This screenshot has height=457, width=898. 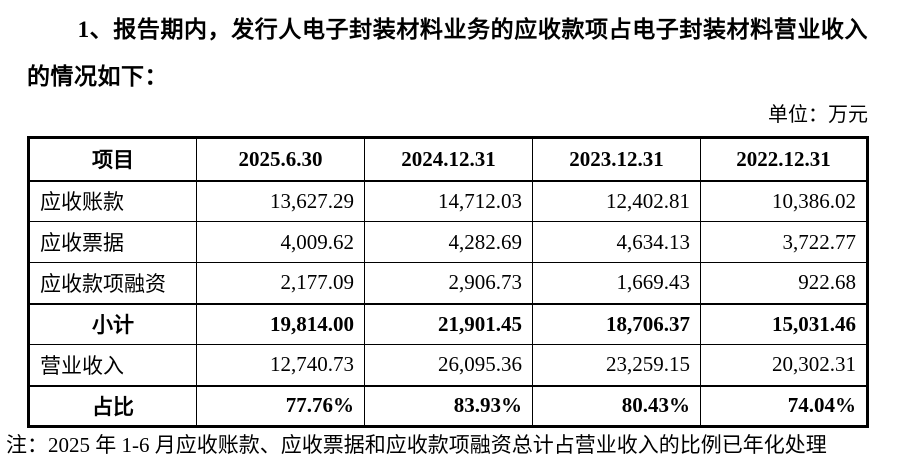 I want to click on cell-value: 4,634.13, so click(x=616, y=242).